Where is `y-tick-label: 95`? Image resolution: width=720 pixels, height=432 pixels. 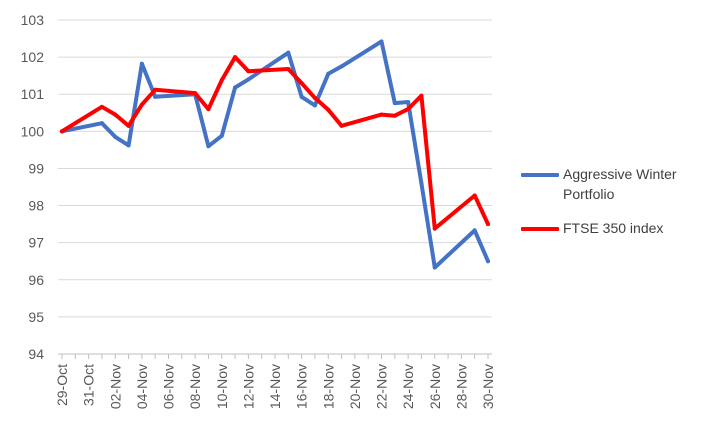 y-tick-label: 95 is located at coordinates (36, 317).